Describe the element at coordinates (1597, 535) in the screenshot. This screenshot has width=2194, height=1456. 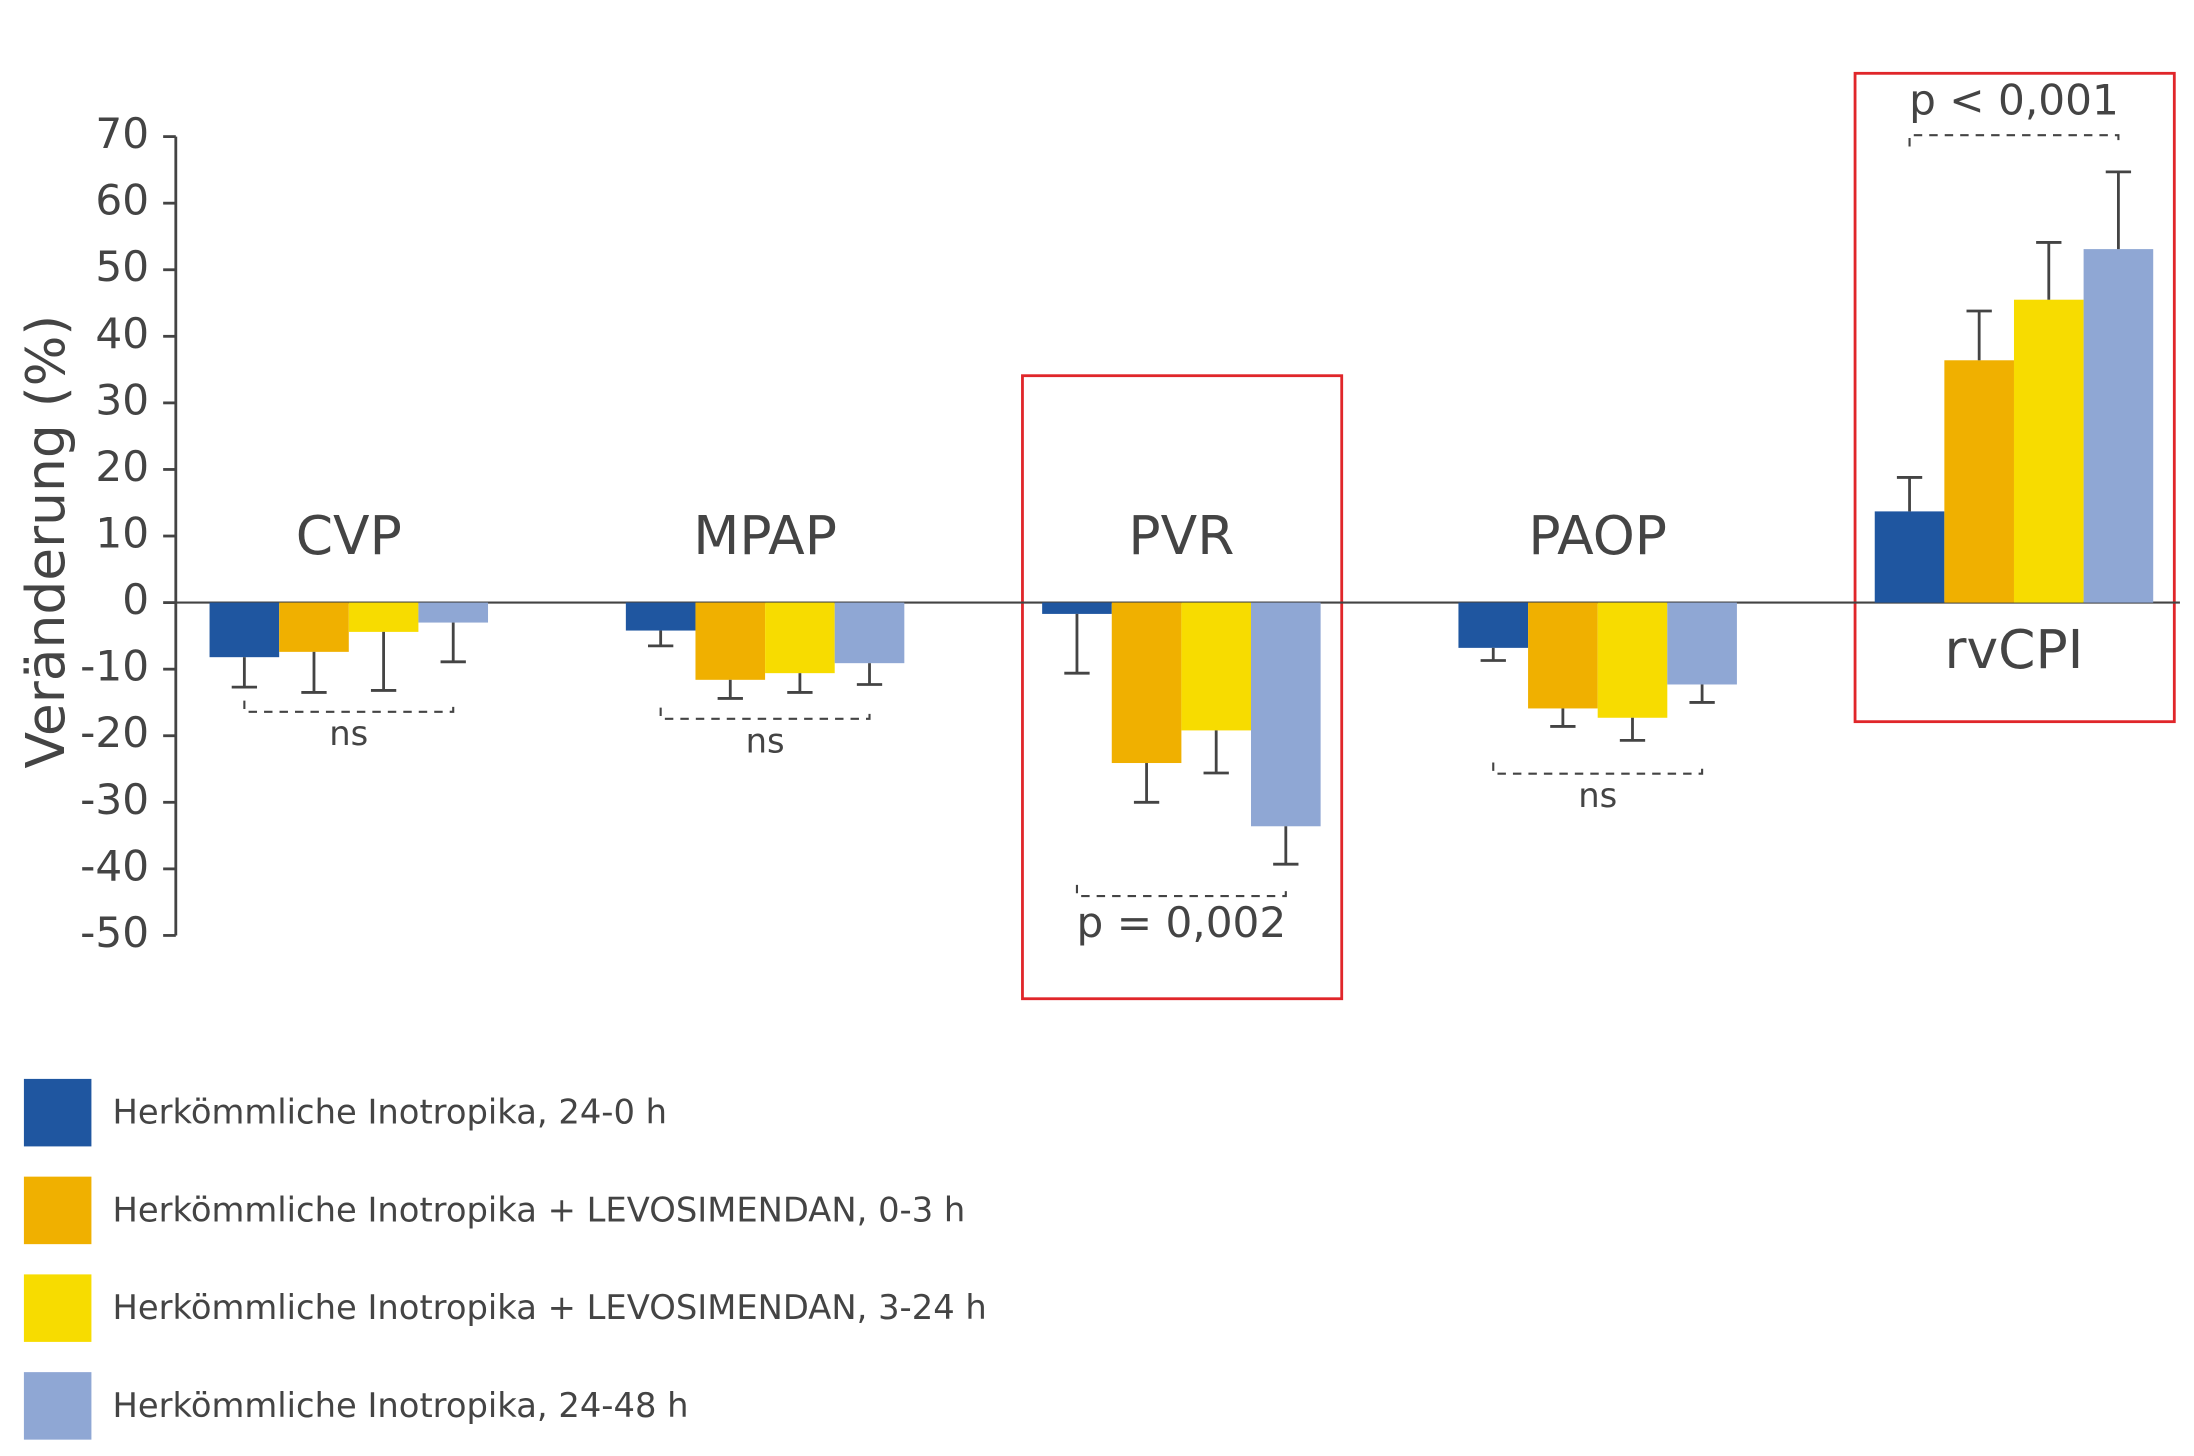
I see `category-label: PAOP` at that location.